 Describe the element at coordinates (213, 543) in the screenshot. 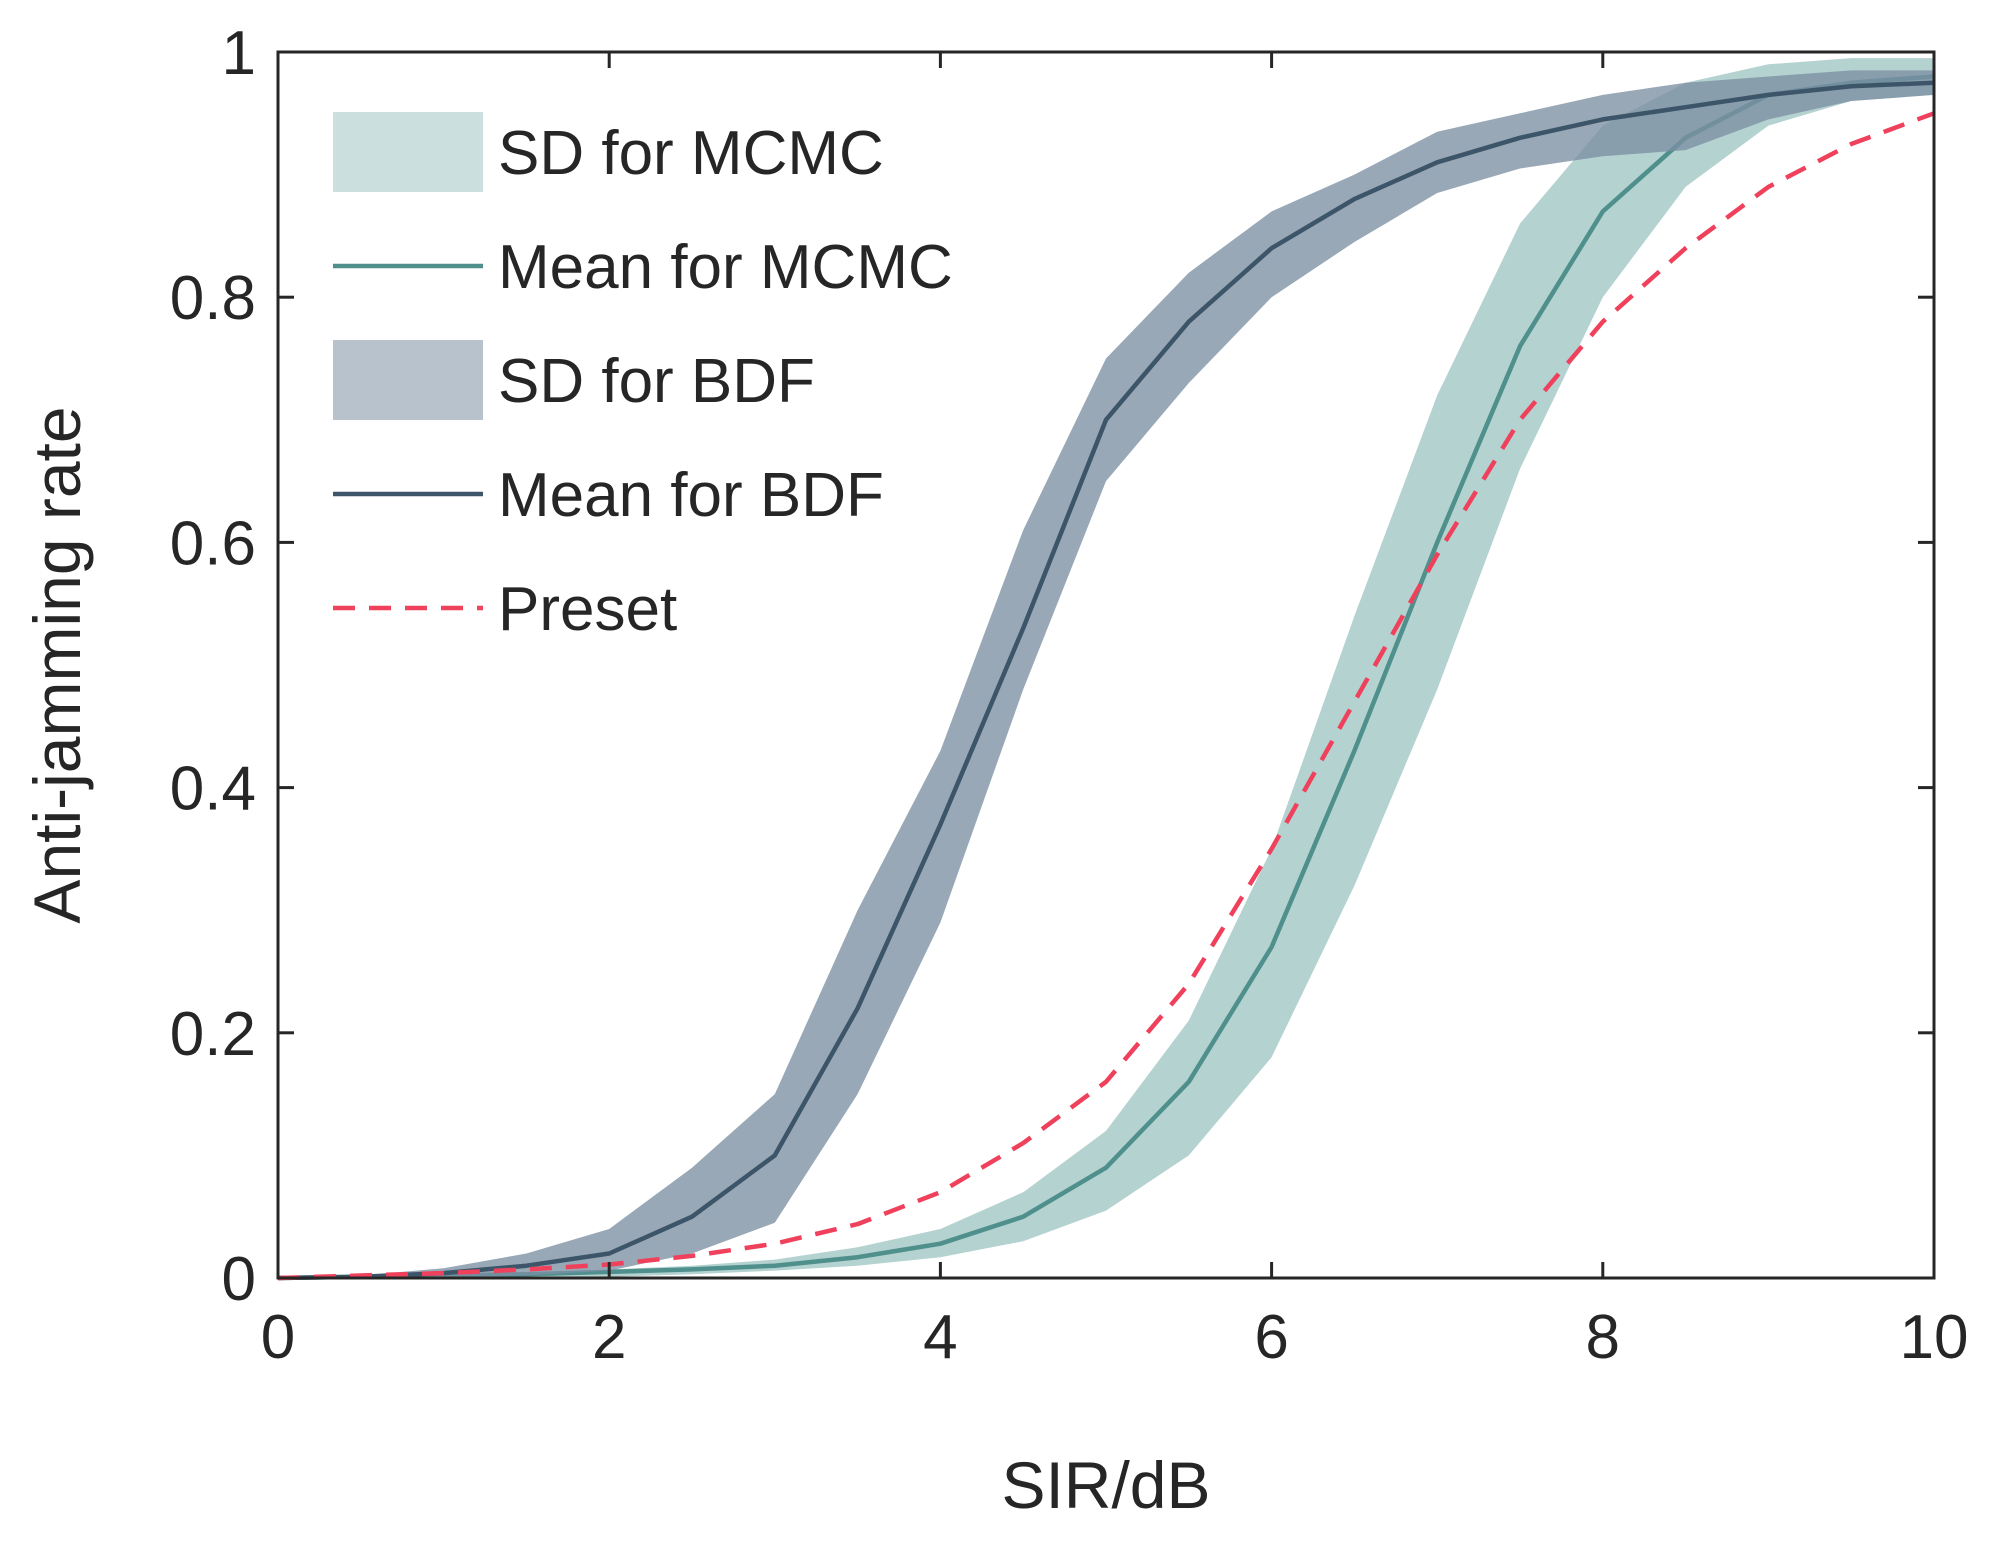

I see `y-tick-label: 0.6` at that location.